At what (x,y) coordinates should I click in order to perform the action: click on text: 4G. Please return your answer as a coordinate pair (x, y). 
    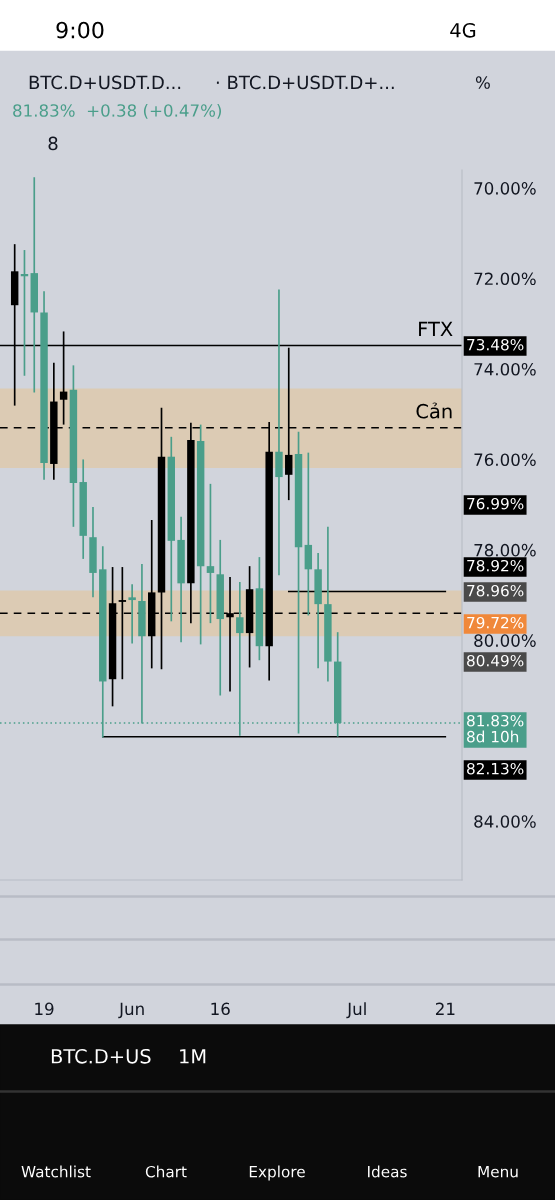
    Looking at the image, I should click on (463, 30).